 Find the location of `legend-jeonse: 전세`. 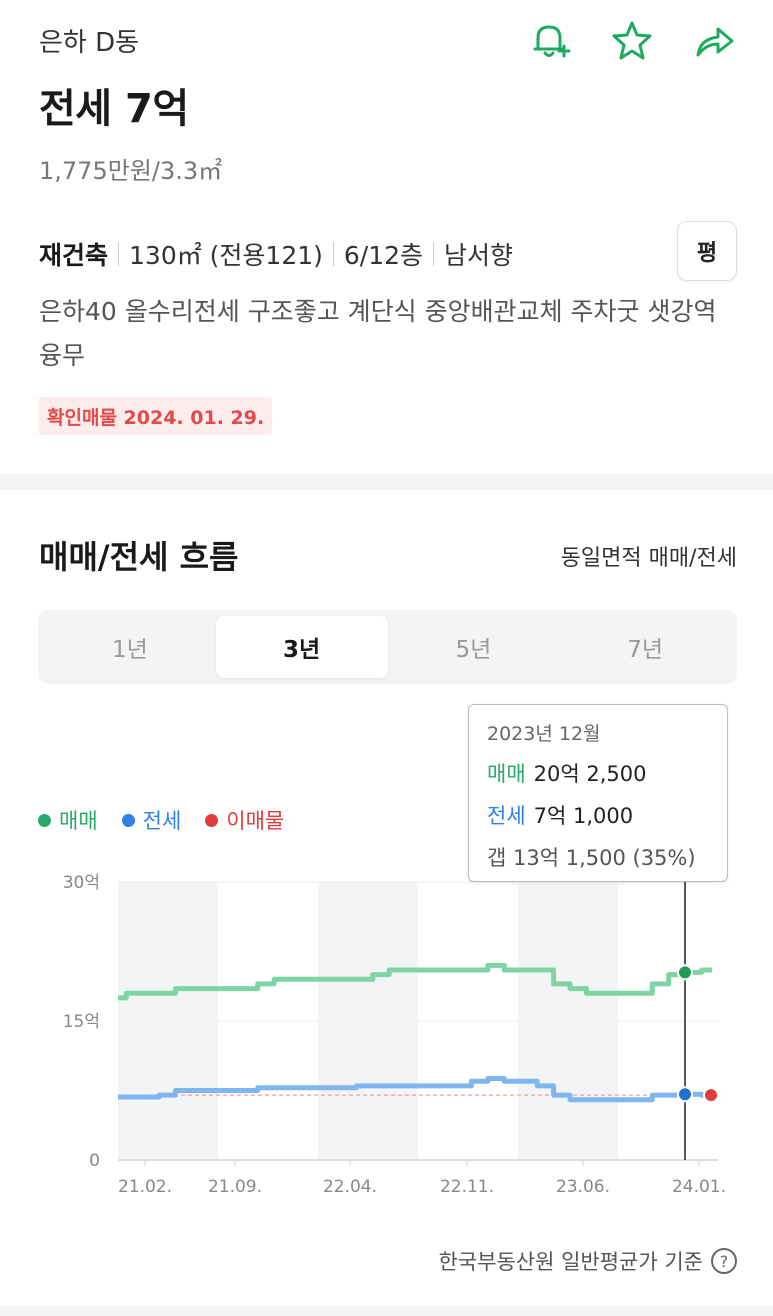

legend-jeonse: 전세 is located at coordinates (151, 820).